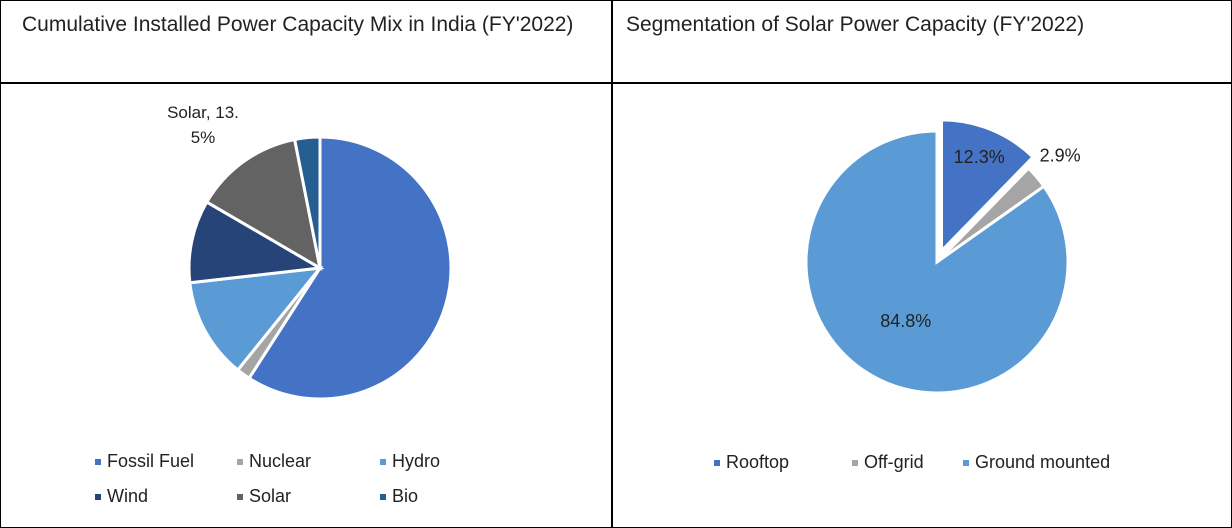 The width and height of the screenshot is (1232, 528). What do you see at coordinates (612, 264) in the screenshot?
I see `column-divider` at bounding box center [612, 264].